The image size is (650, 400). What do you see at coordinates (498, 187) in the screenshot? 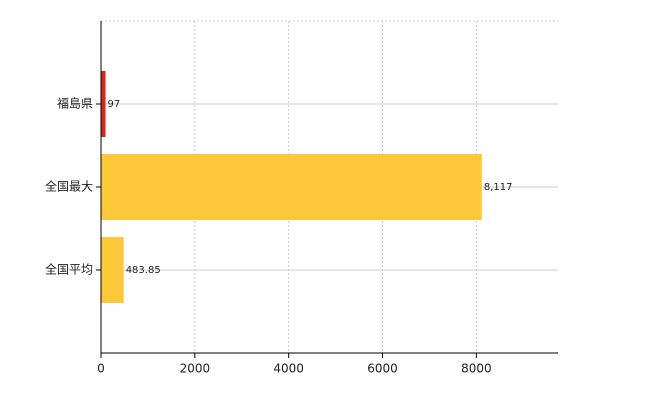
I see `value-label: 8,117` at bounding box center [498, 187].